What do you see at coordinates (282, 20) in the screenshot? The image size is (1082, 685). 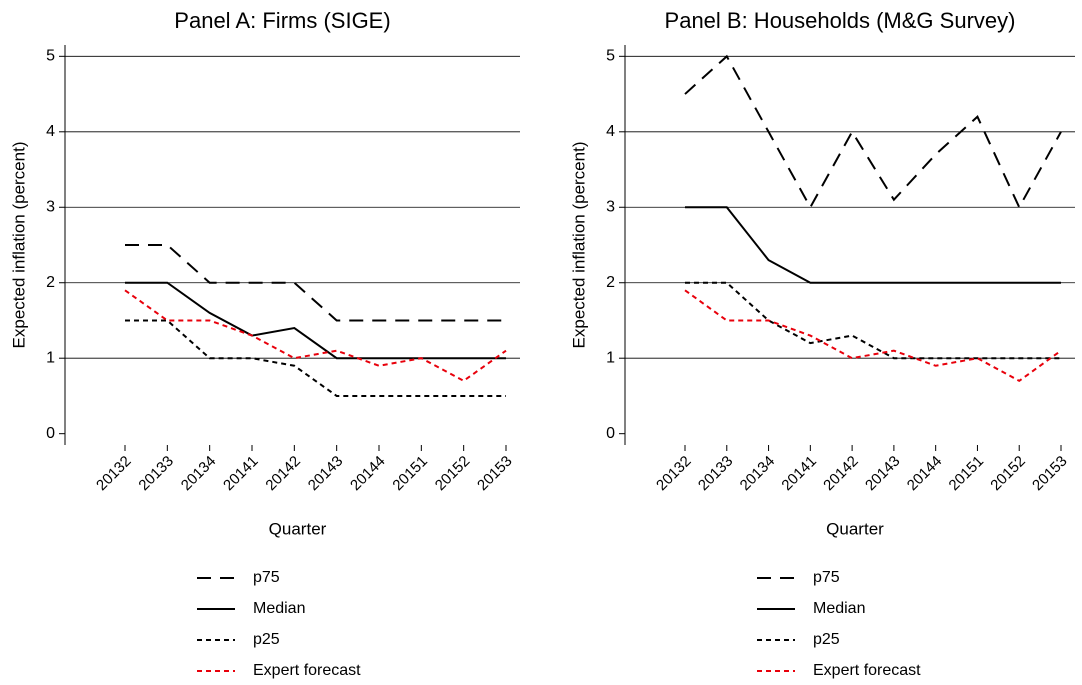 I see `chart-title: Panel A: Firms (SIGE)` at bounding box center [282, 20].